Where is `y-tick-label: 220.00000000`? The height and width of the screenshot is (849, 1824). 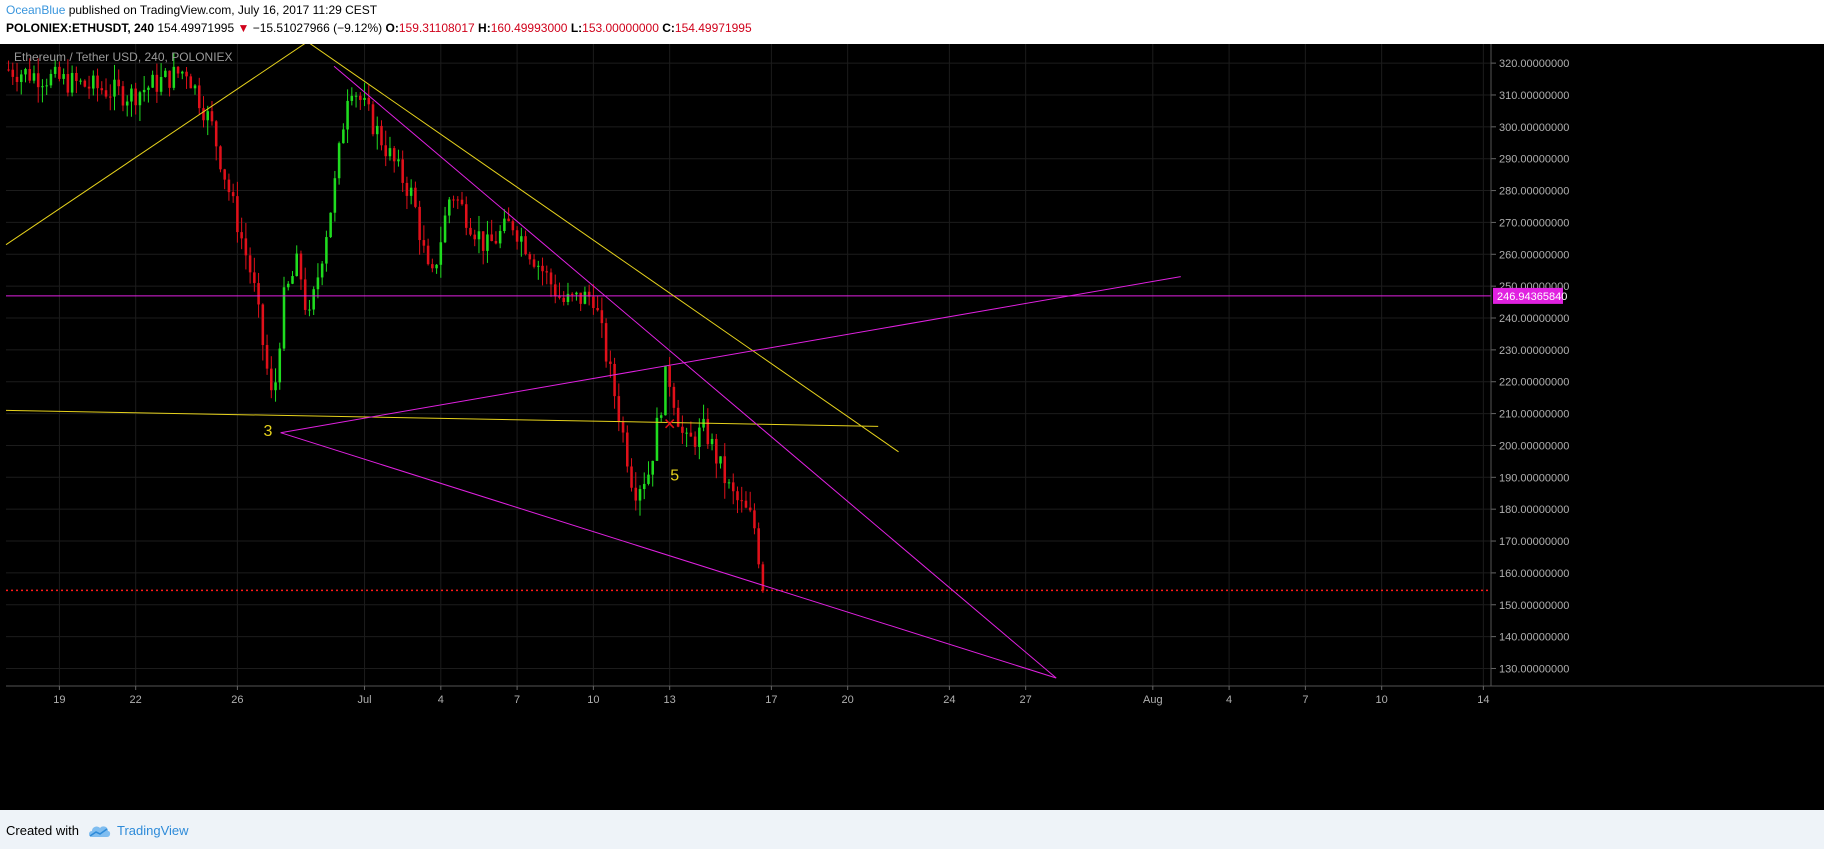
y-tick-label: 220.00000000 is located at coordinates (1534, 383).